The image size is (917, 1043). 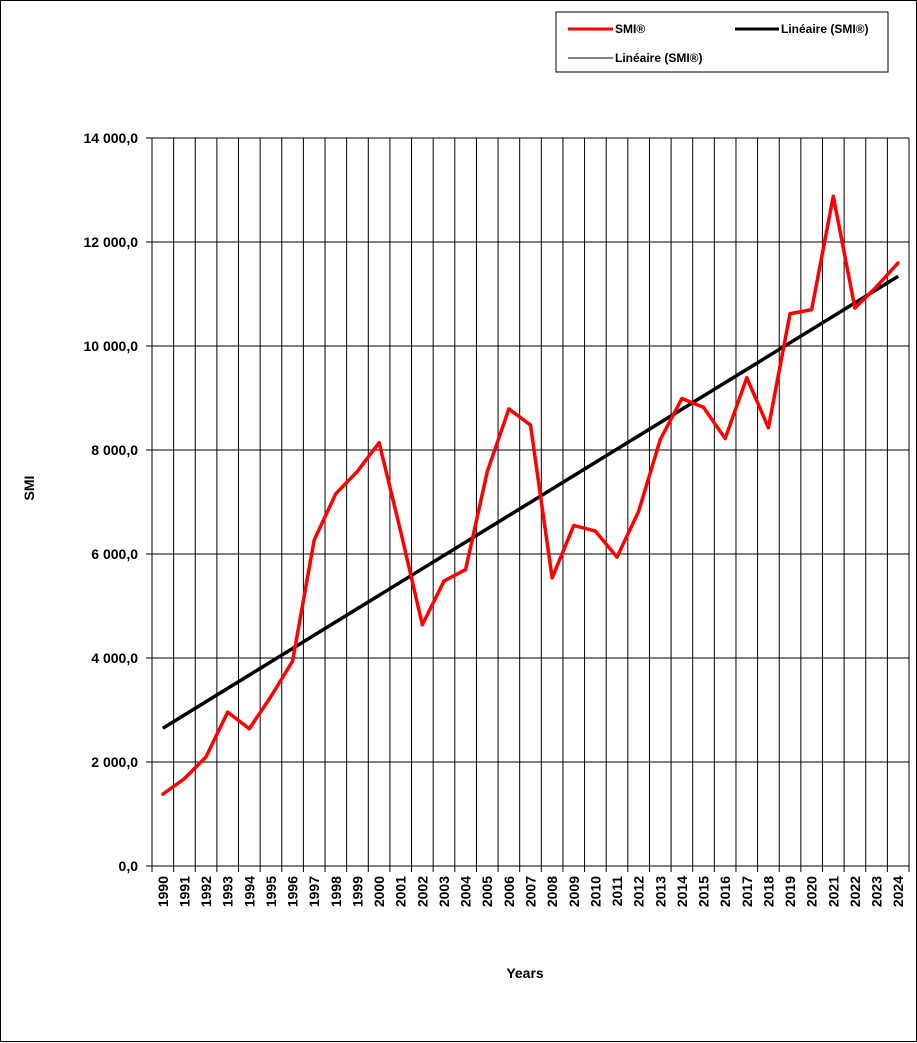 I want to click on x-tick-label: 1996, so click(x=293, y=891).